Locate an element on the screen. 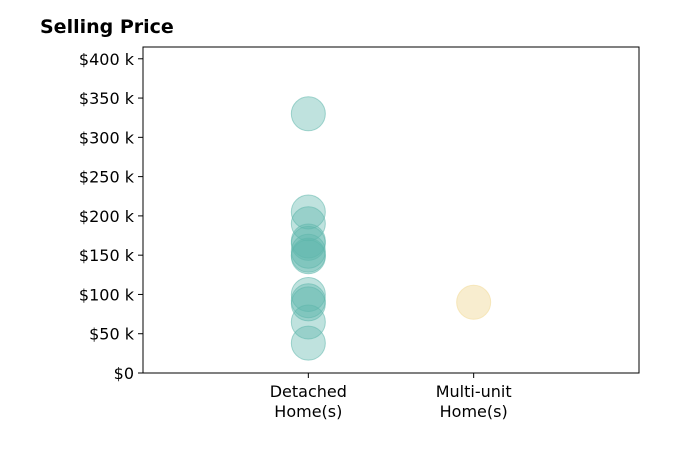  x-tick-label: Multi-unit Home(s) is located at coordinates (474, 401).